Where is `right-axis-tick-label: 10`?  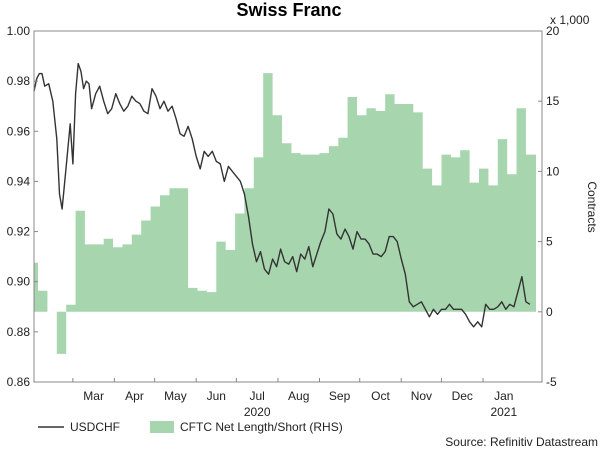 right-axis-tick-label: 10 is located at coordinates (553, 171).